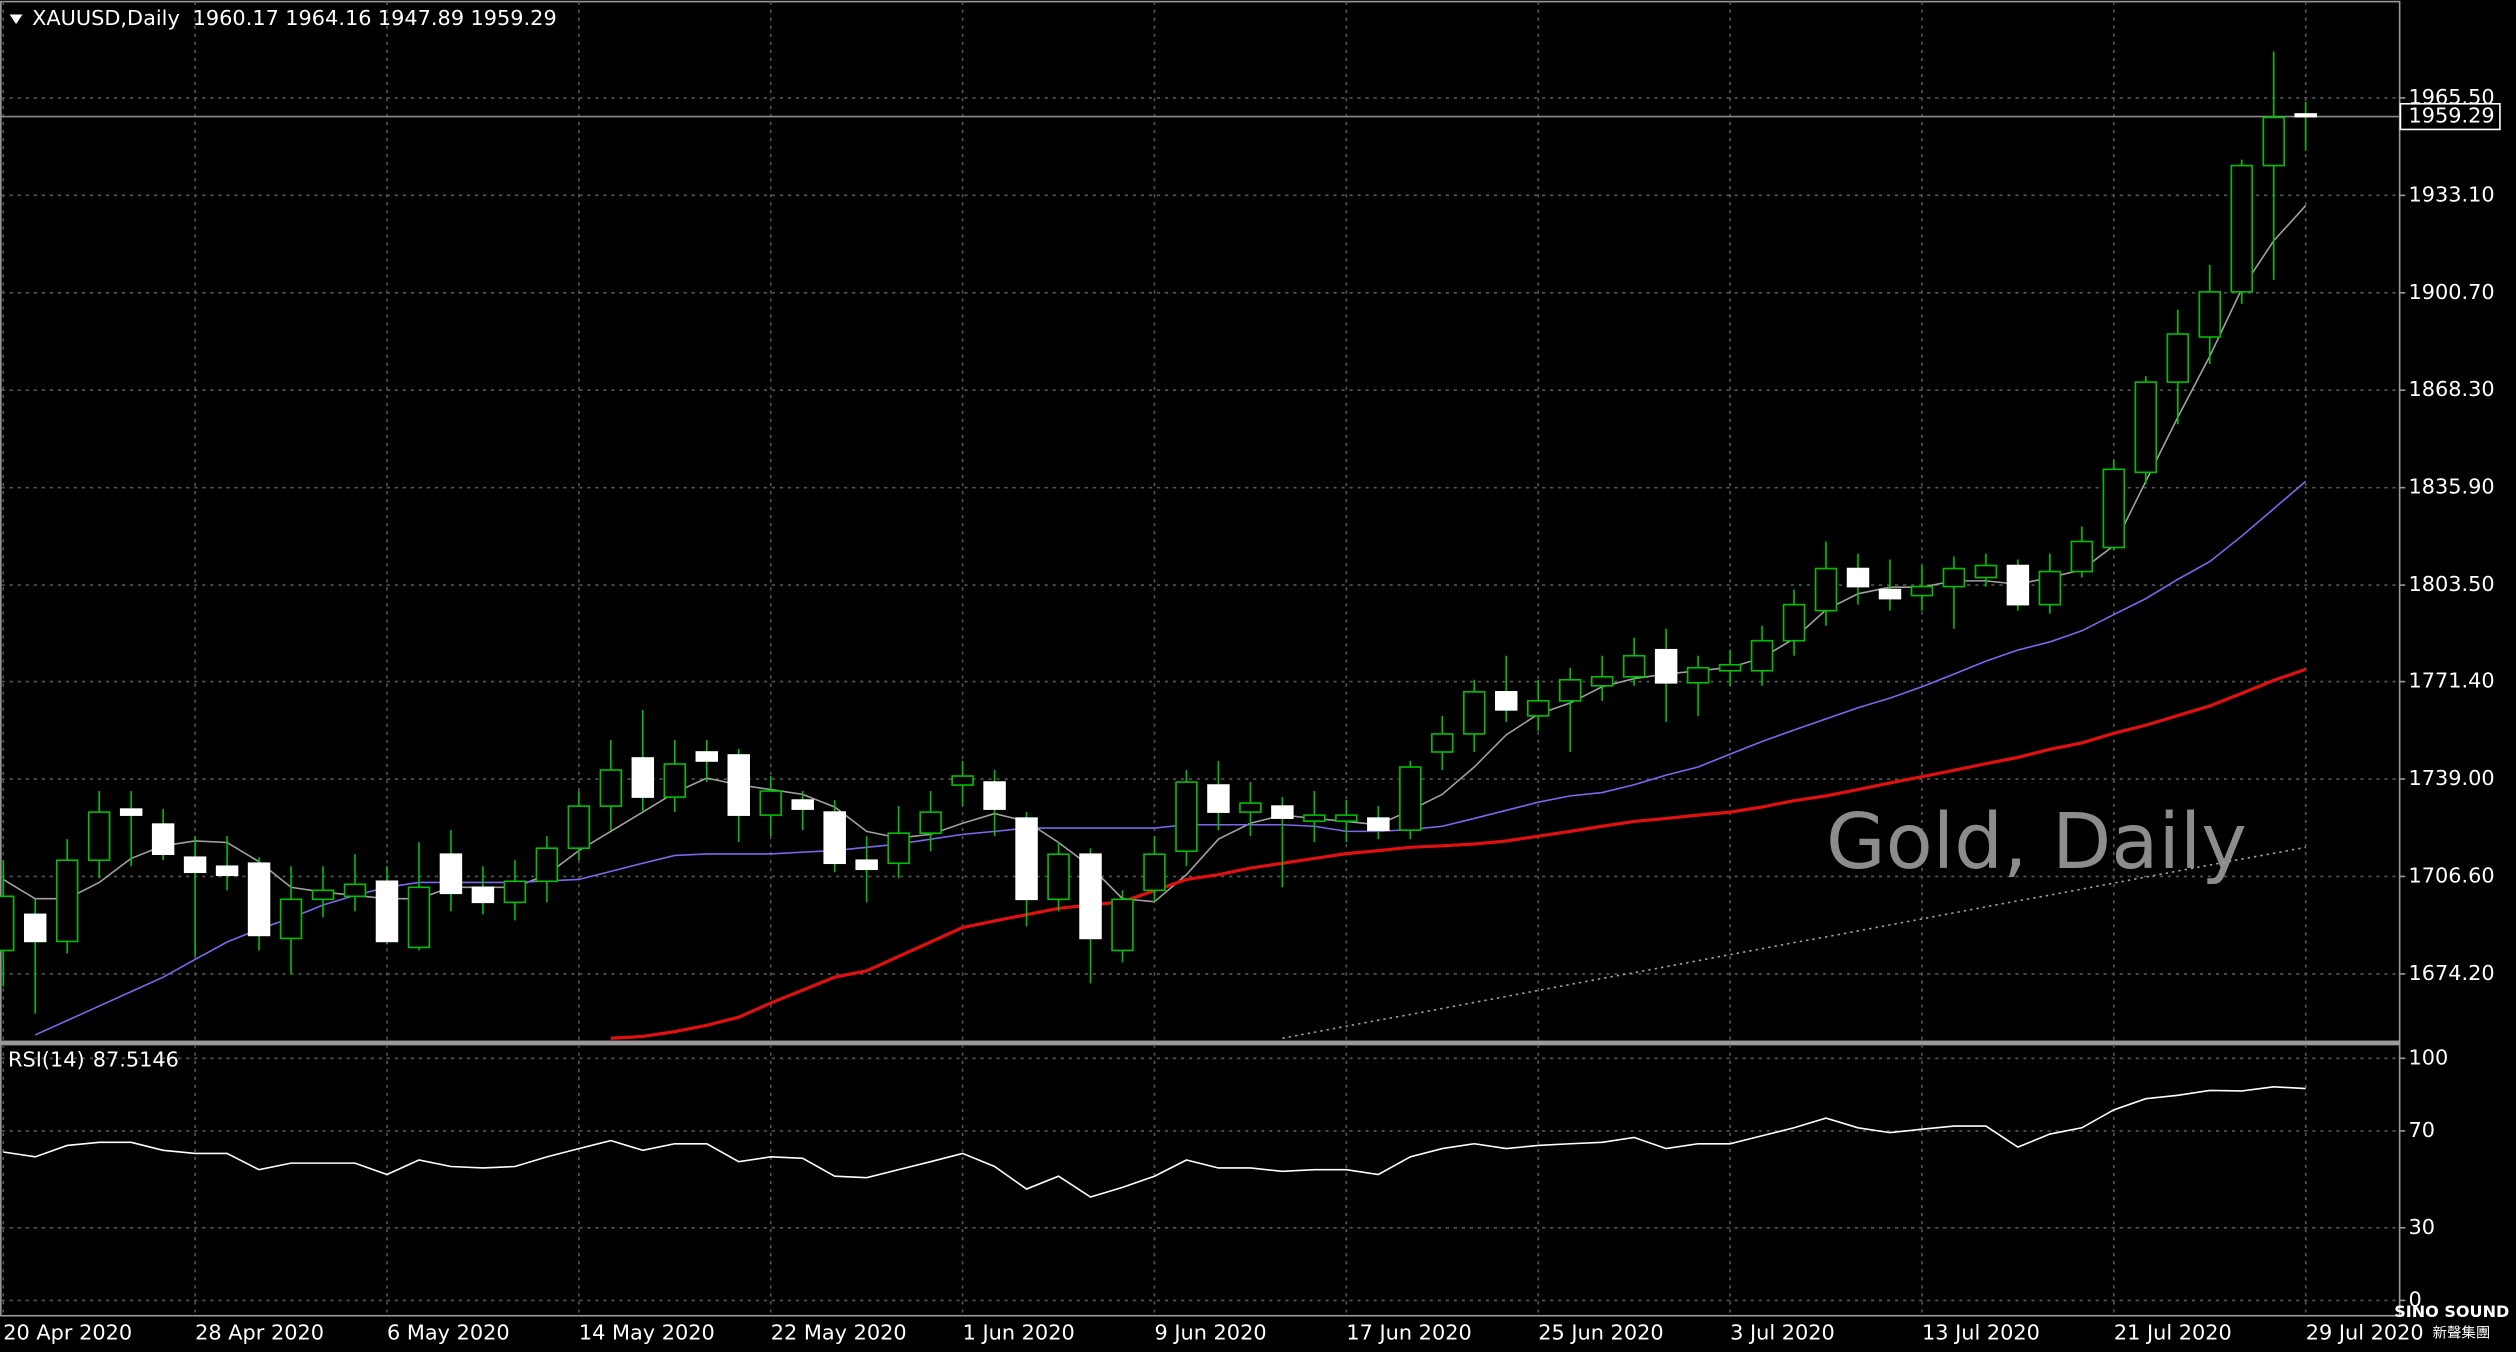  I want to click on x-tick-label: 22 May 2020, so click(839, 1332).